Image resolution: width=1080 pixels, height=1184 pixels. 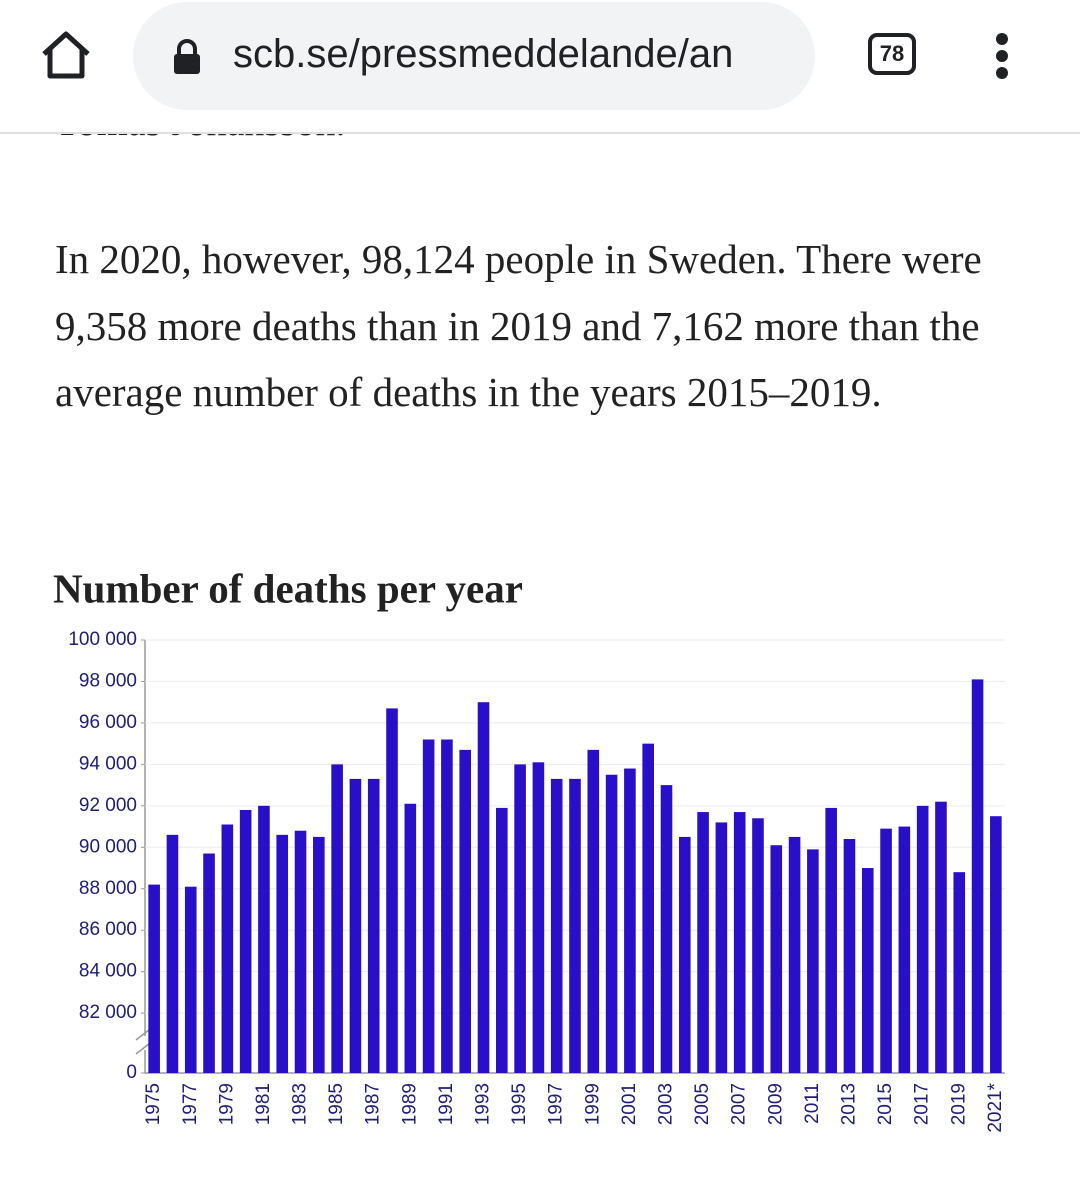 I want to click on y-tick-label: 88 000, so click(x=108, y=888).